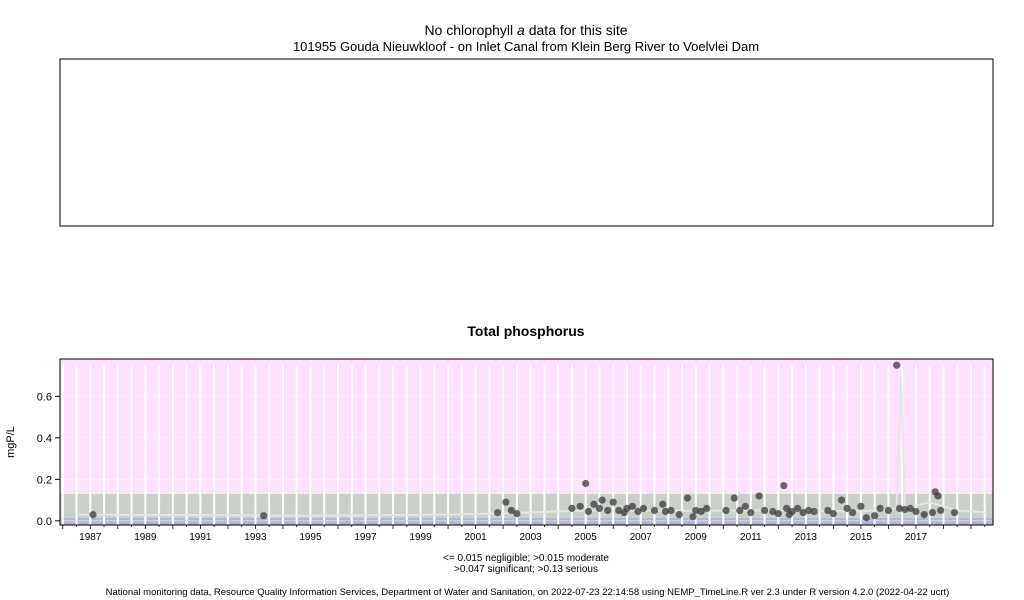 The width and height of the screenshot is (1024, 600). I want to click on band-moderate, so click(526, 514).